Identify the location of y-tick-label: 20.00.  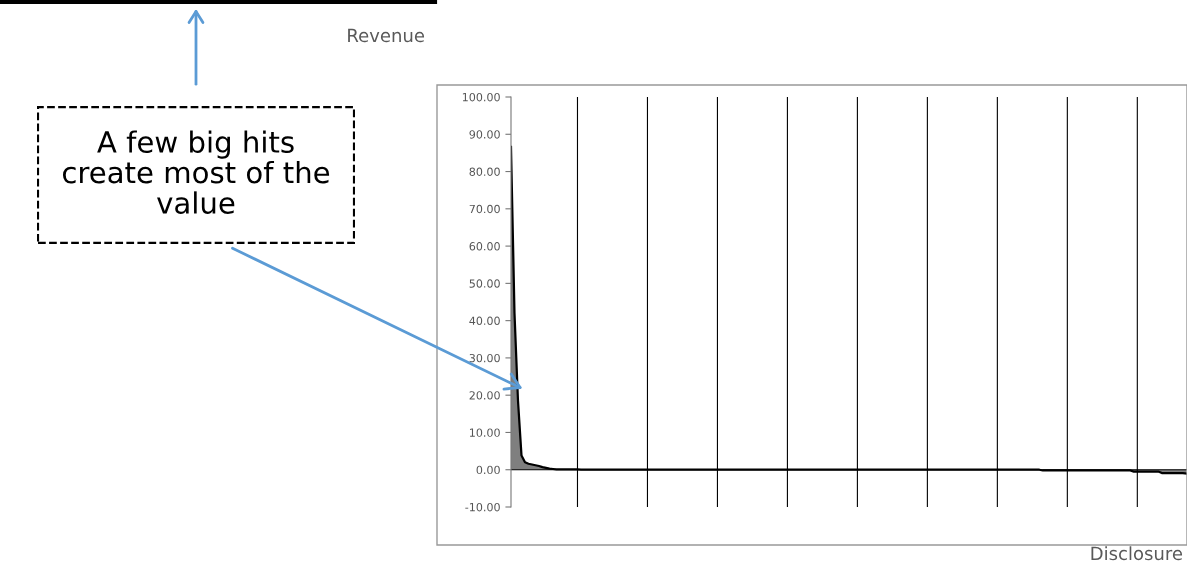
(484, 395).